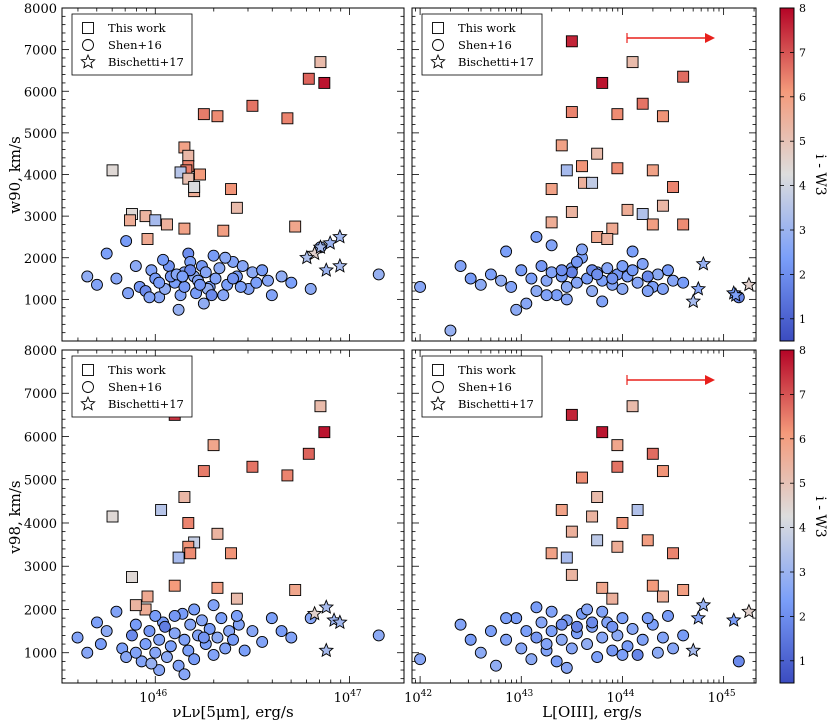  Describe the element at coordinates (482, 44) in the screenshot. I see `legend: This work Shen+16 Bischetti+17` at that location.